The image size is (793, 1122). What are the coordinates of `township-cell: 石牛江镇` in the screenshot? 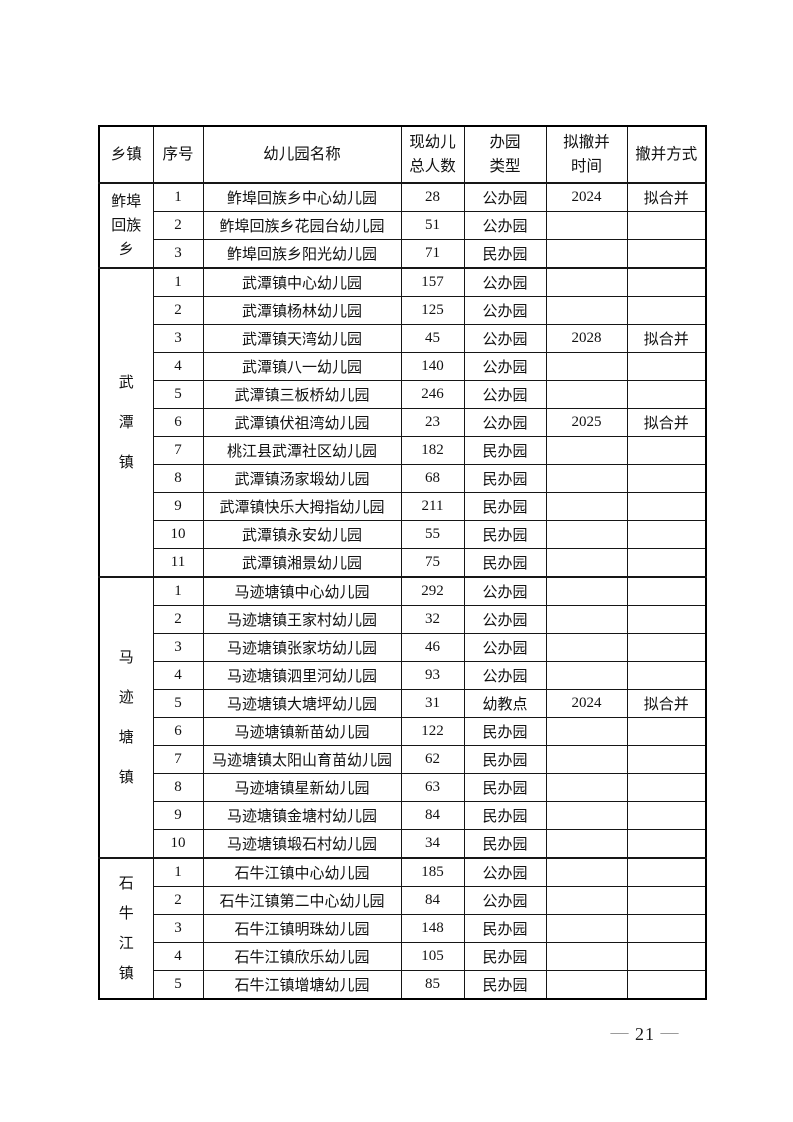 It's located at (126, 928).